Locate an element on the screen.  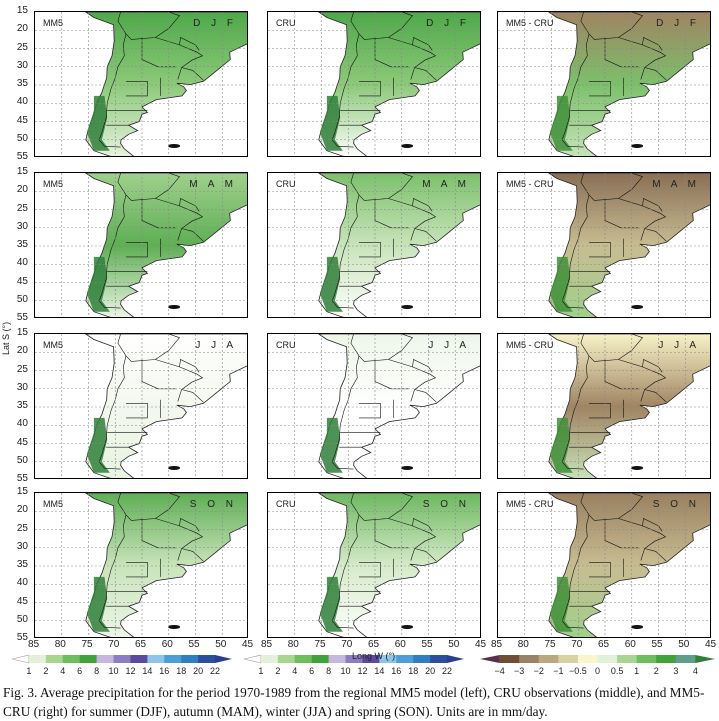
panel-source-label: MM5 - CRU is located at coordinates (530, 504).